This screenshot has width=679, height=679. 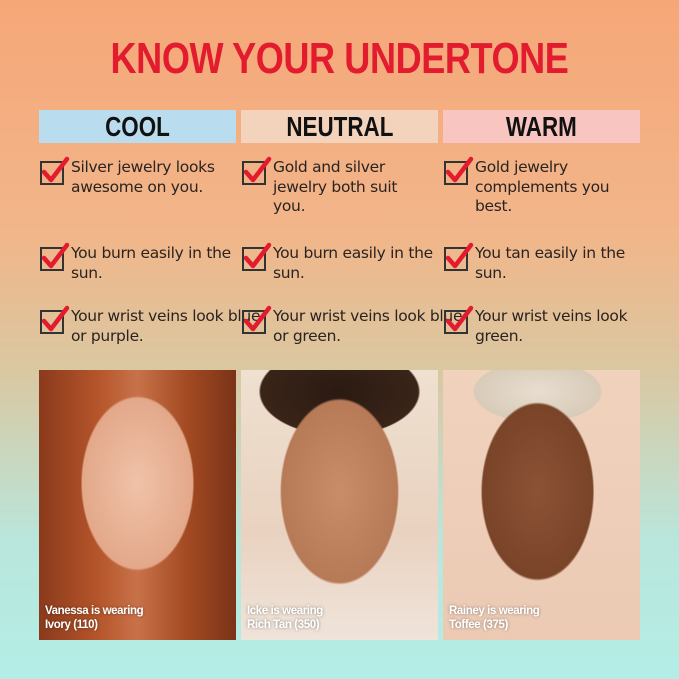 I want to click on checklist-item: Your wrist veins look blue or green., so click(x=352, y=325).